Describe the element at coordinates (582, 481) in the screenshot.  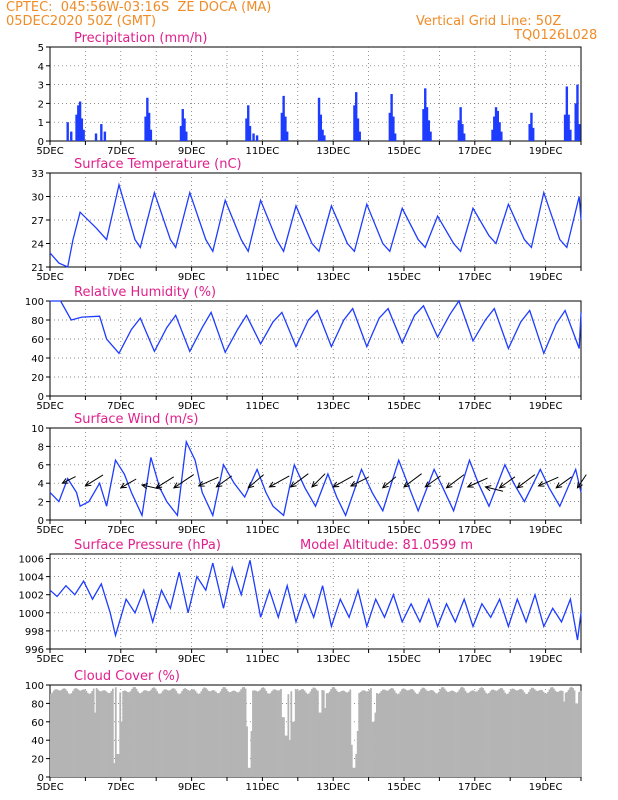
I see `wind-arrow` at that location.